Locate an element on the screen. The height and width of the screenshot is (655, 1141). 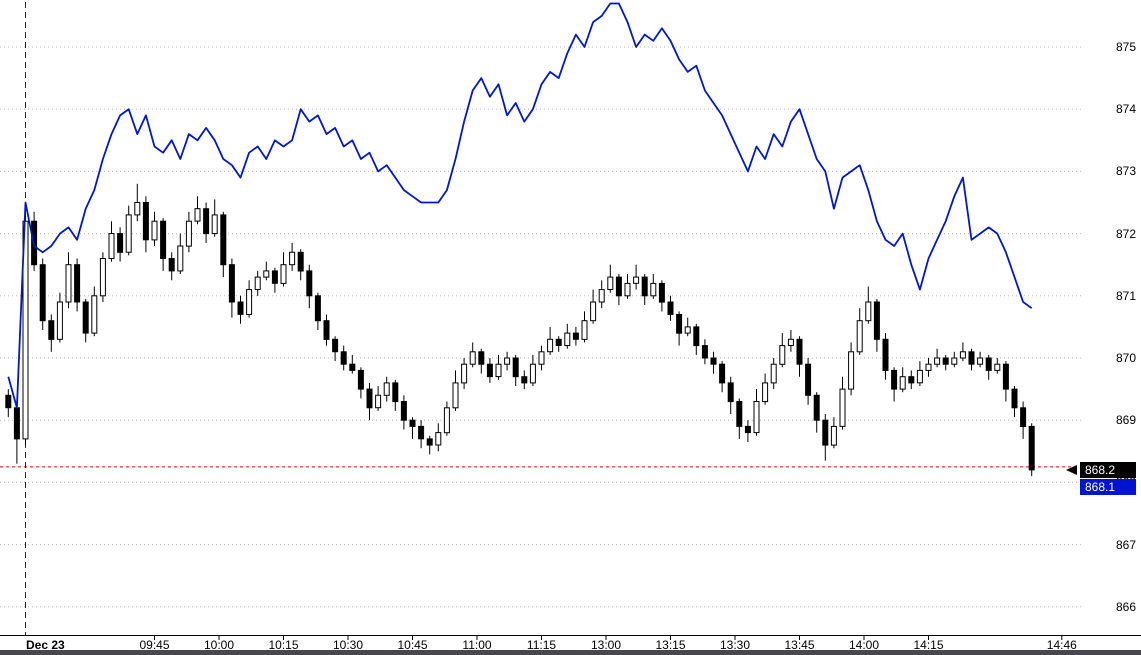
window-bottom-edge is located at coordinates (570, 652).